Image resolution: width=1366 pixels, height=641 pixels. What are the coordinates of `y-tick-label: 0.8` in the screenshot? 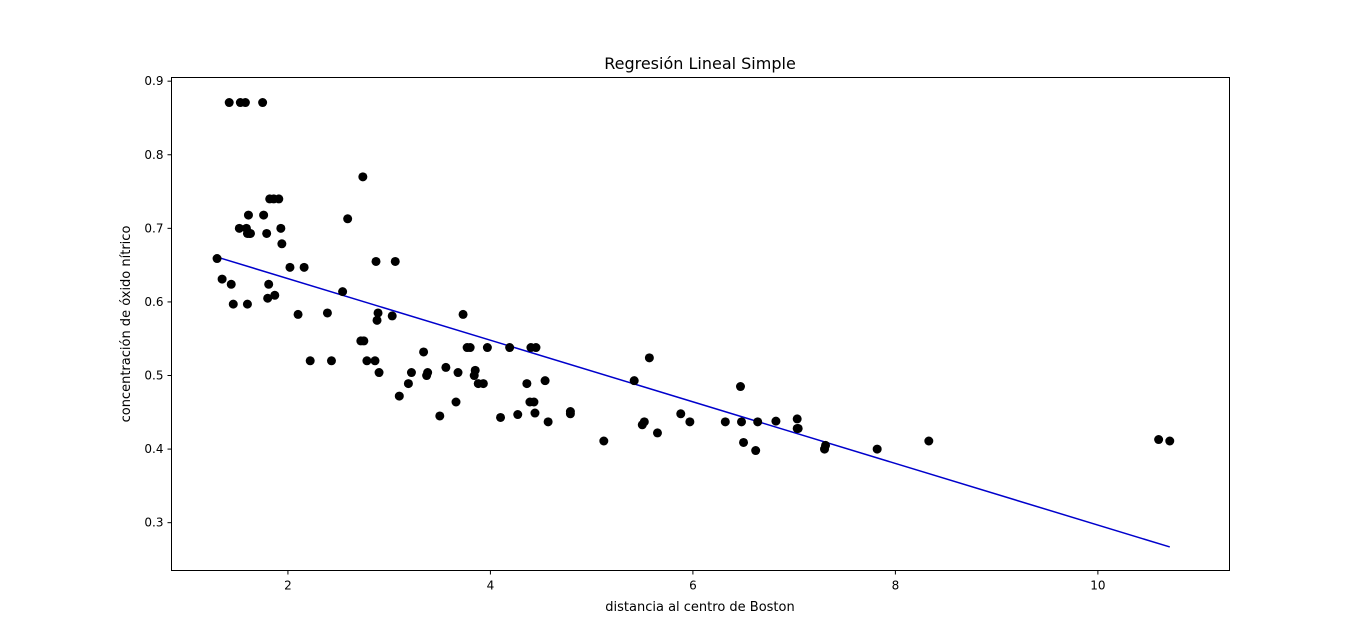 It's located at (153, 155).